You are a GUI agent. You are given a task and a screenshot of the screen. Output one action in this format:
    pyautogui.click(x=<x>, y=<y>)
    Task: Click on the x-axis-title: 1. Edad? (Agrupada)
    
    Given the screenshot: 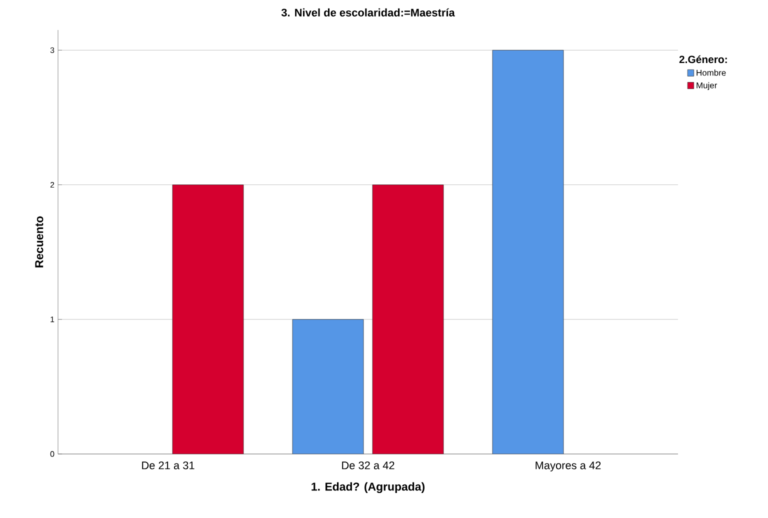 What is the action you would take?
    pyautogui.click(x=368, y=487)
    